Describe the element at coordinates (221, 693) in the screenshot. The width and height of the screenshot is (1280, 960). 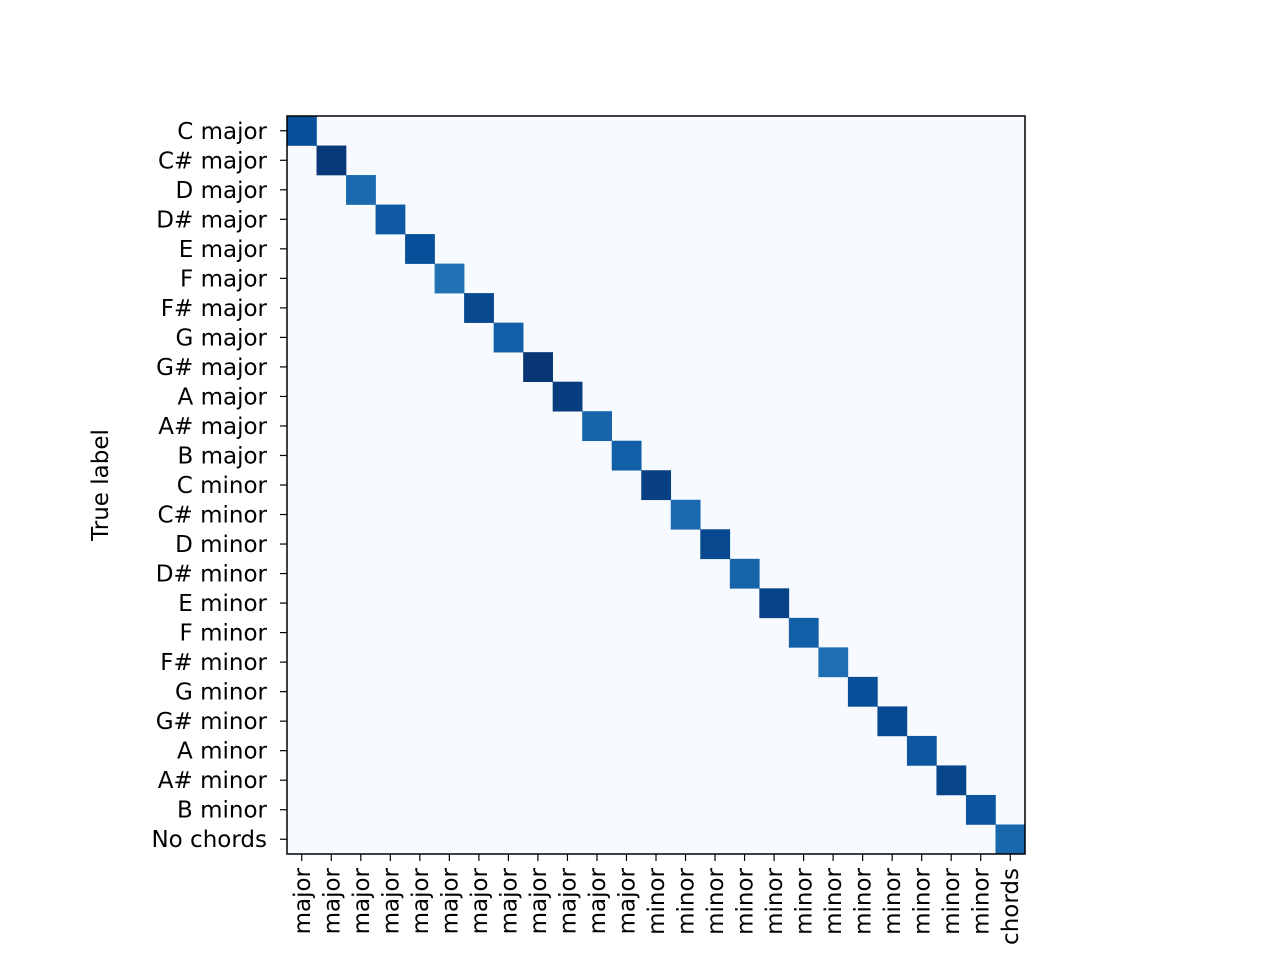
I see `y-tick-label: G minor` at that location.